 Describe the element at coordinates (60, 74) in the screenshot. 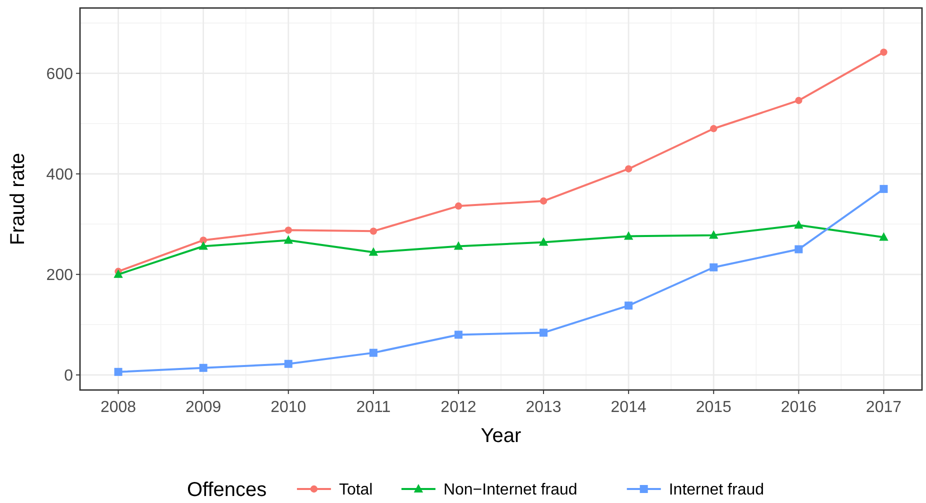

I see `y-tick-label: 600` at that location.